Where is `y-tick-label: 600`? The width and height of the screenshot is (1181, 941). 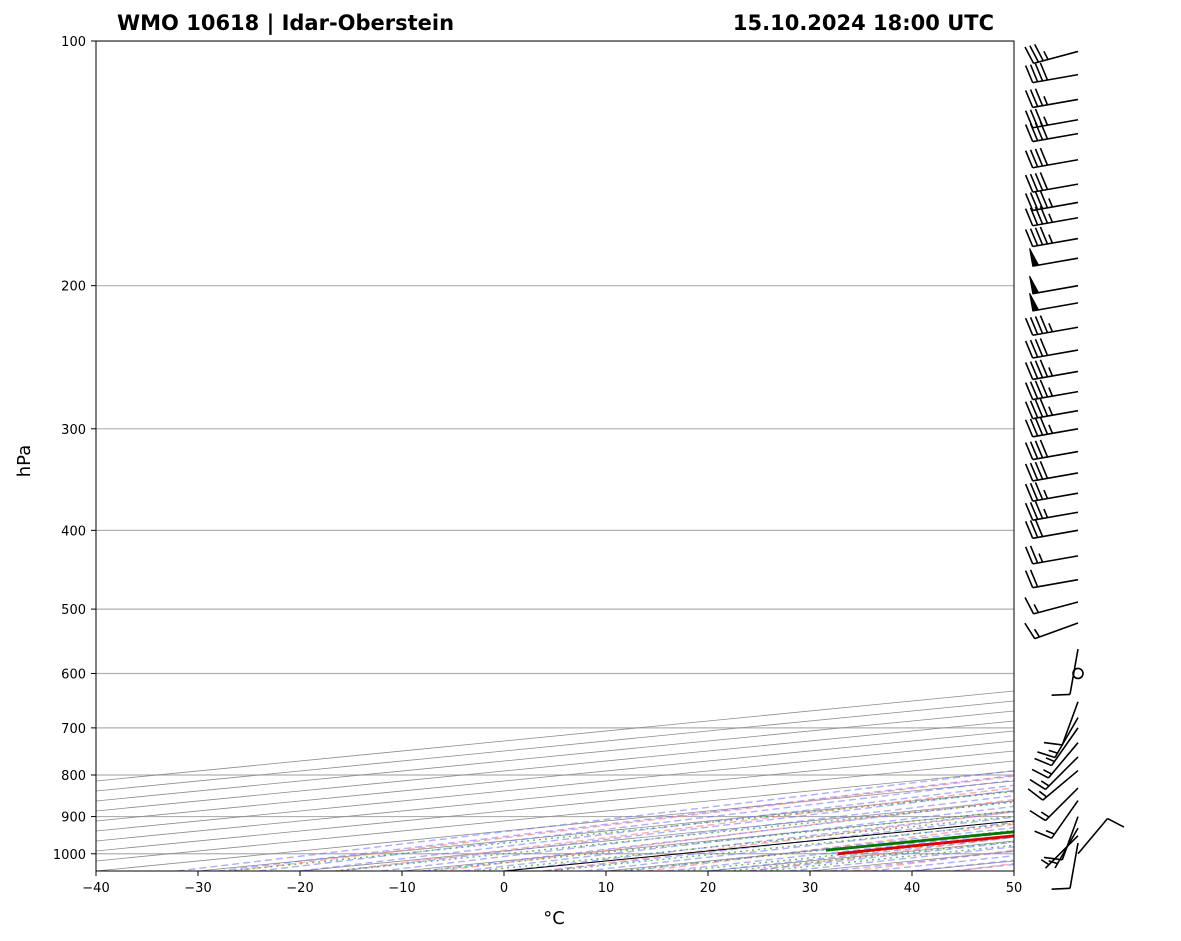 y-tick-label: 600 is located at coordinates (73, 674).